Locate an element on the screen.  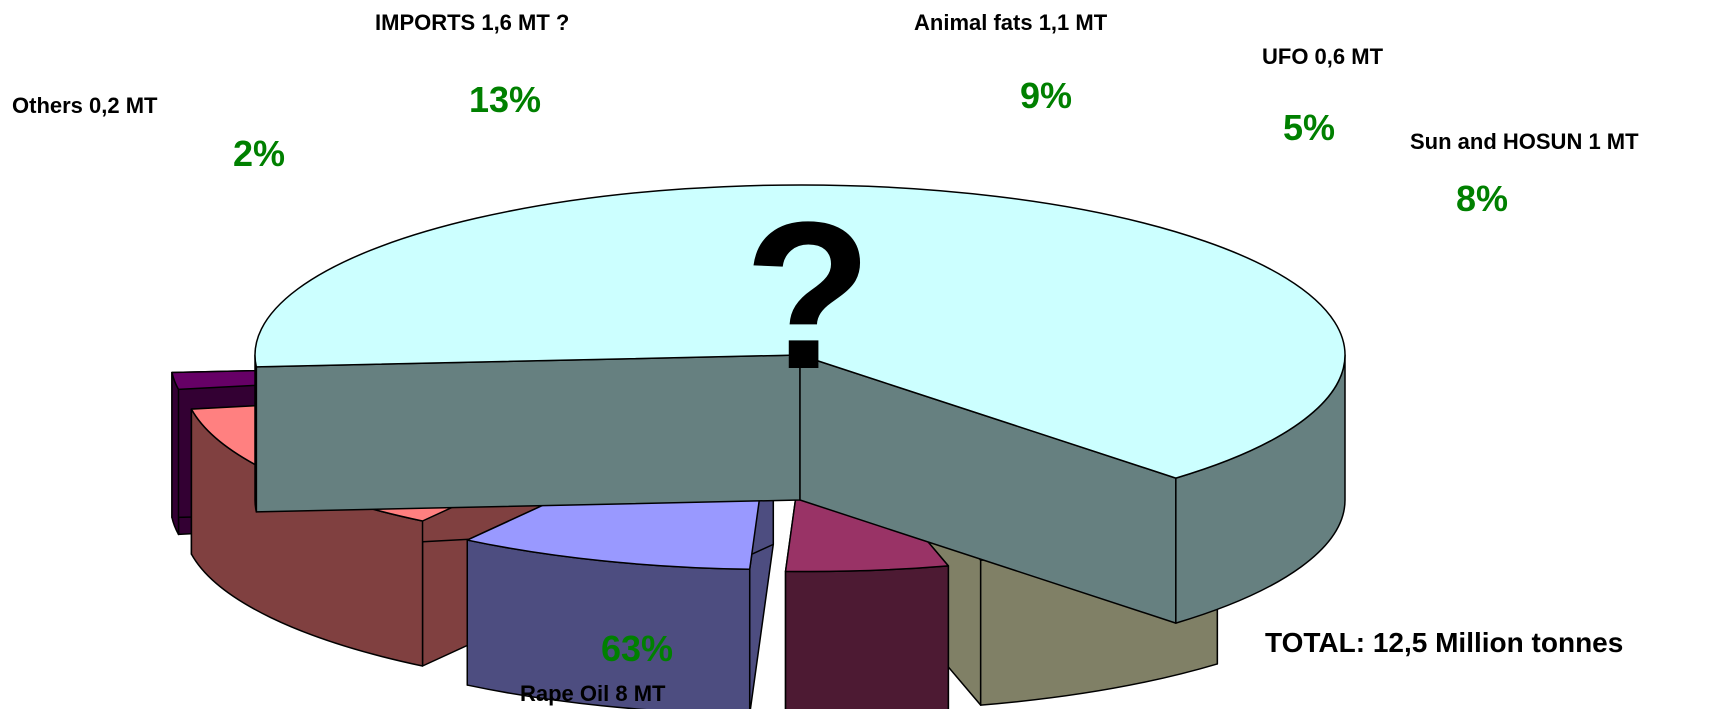
label-sun-hosun: Sun and HOSUN 1 MT is located at coordinates (1524, 141).